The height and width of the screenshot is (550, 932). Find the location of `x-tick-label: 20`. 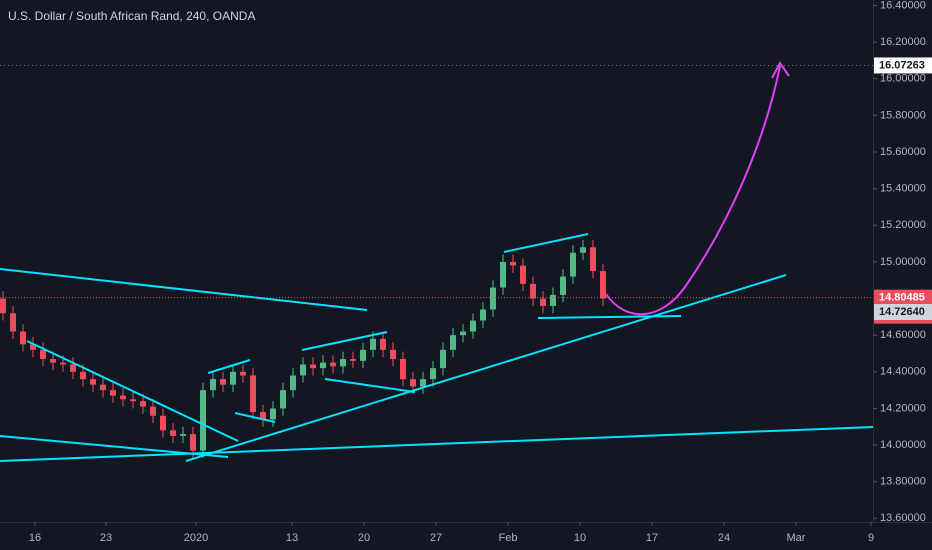

x-tick-label: 20 is located at coordinates (364, 538).